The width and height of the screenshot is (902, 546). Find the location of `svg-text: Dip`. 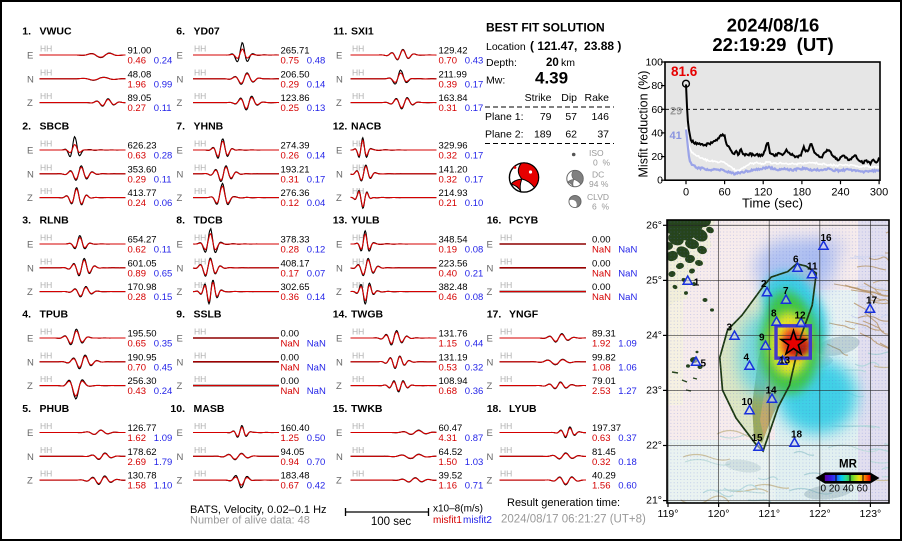

svg-text: Dip is located at coordinates (569, 98).